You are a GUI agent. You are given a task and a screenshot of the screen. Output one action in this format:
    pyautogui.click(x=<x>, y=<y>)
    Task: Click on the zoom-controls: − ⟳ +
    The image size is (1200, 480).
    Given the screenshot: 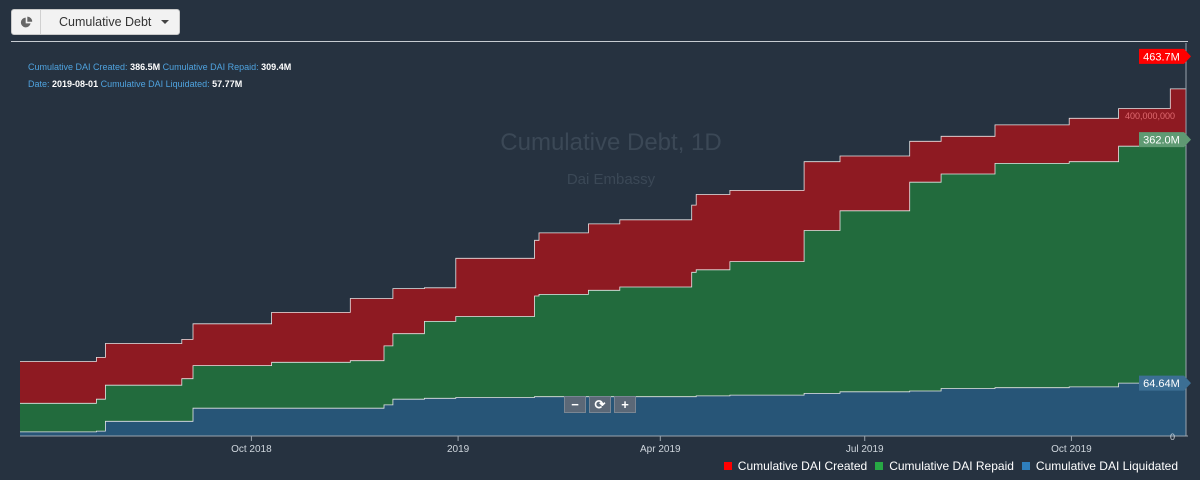 What is the action you would take?
    pyautogui.click(x=601, y=404)
    